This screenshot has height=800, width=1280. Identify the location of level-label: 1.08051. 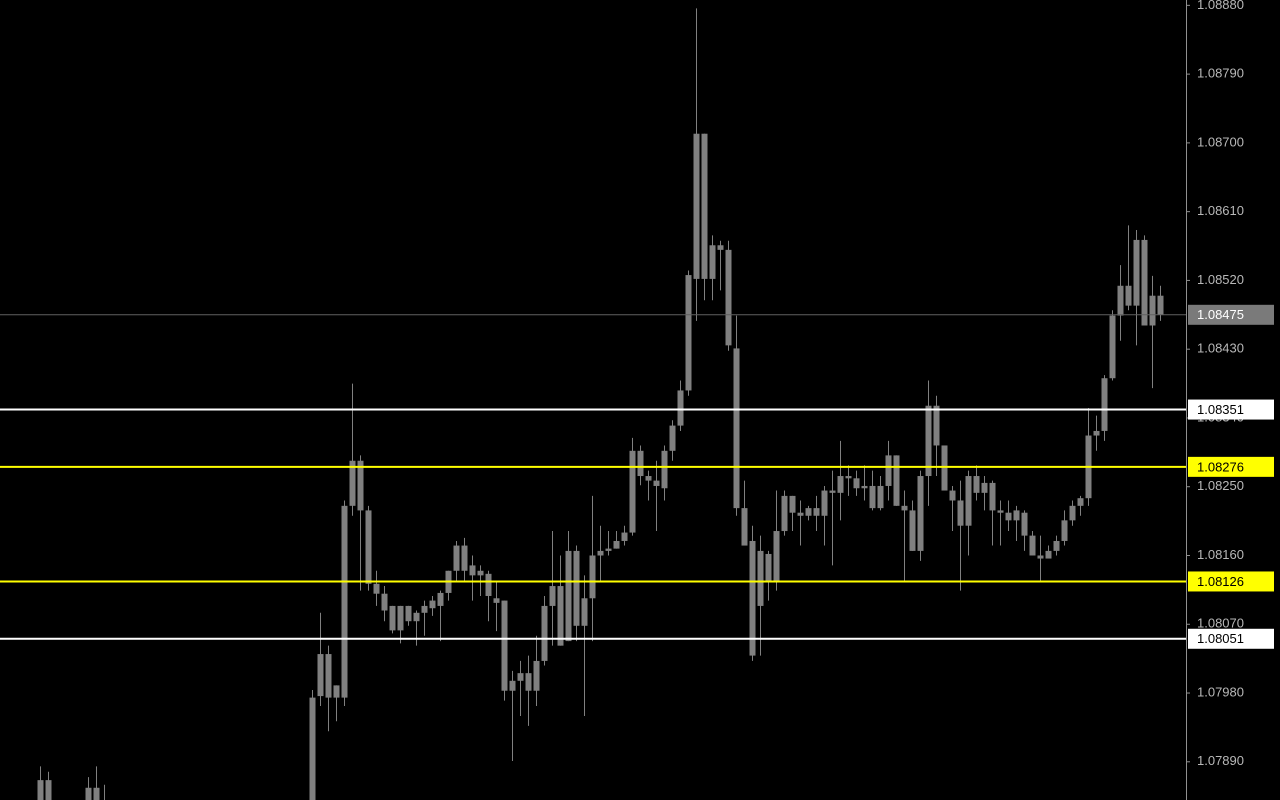
(1220, 638).